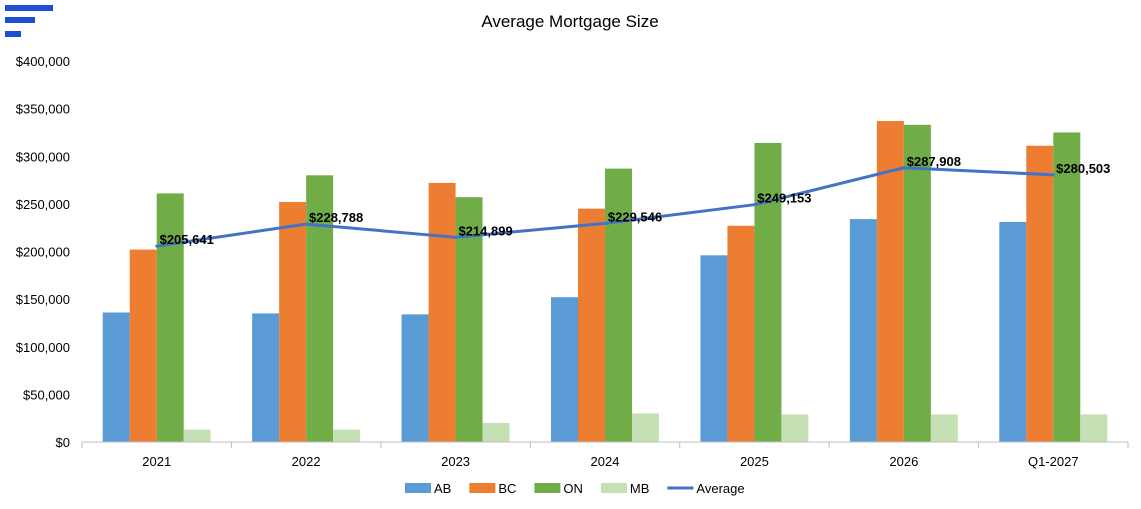 The width and height of the screenshot is (1141, 509). What do you see at coordinates (320, 309) in the screenshot?
I see `bar-on-2022` at bounding box center [320, 309].